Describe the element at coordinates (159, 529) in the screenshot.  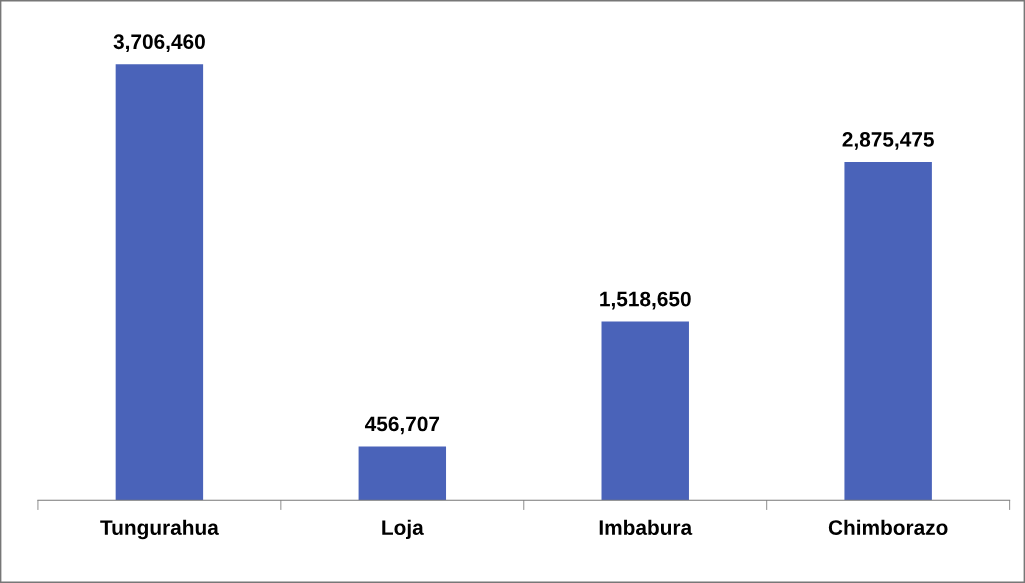
I see `x-tick-label: Tungurahua` at that location.